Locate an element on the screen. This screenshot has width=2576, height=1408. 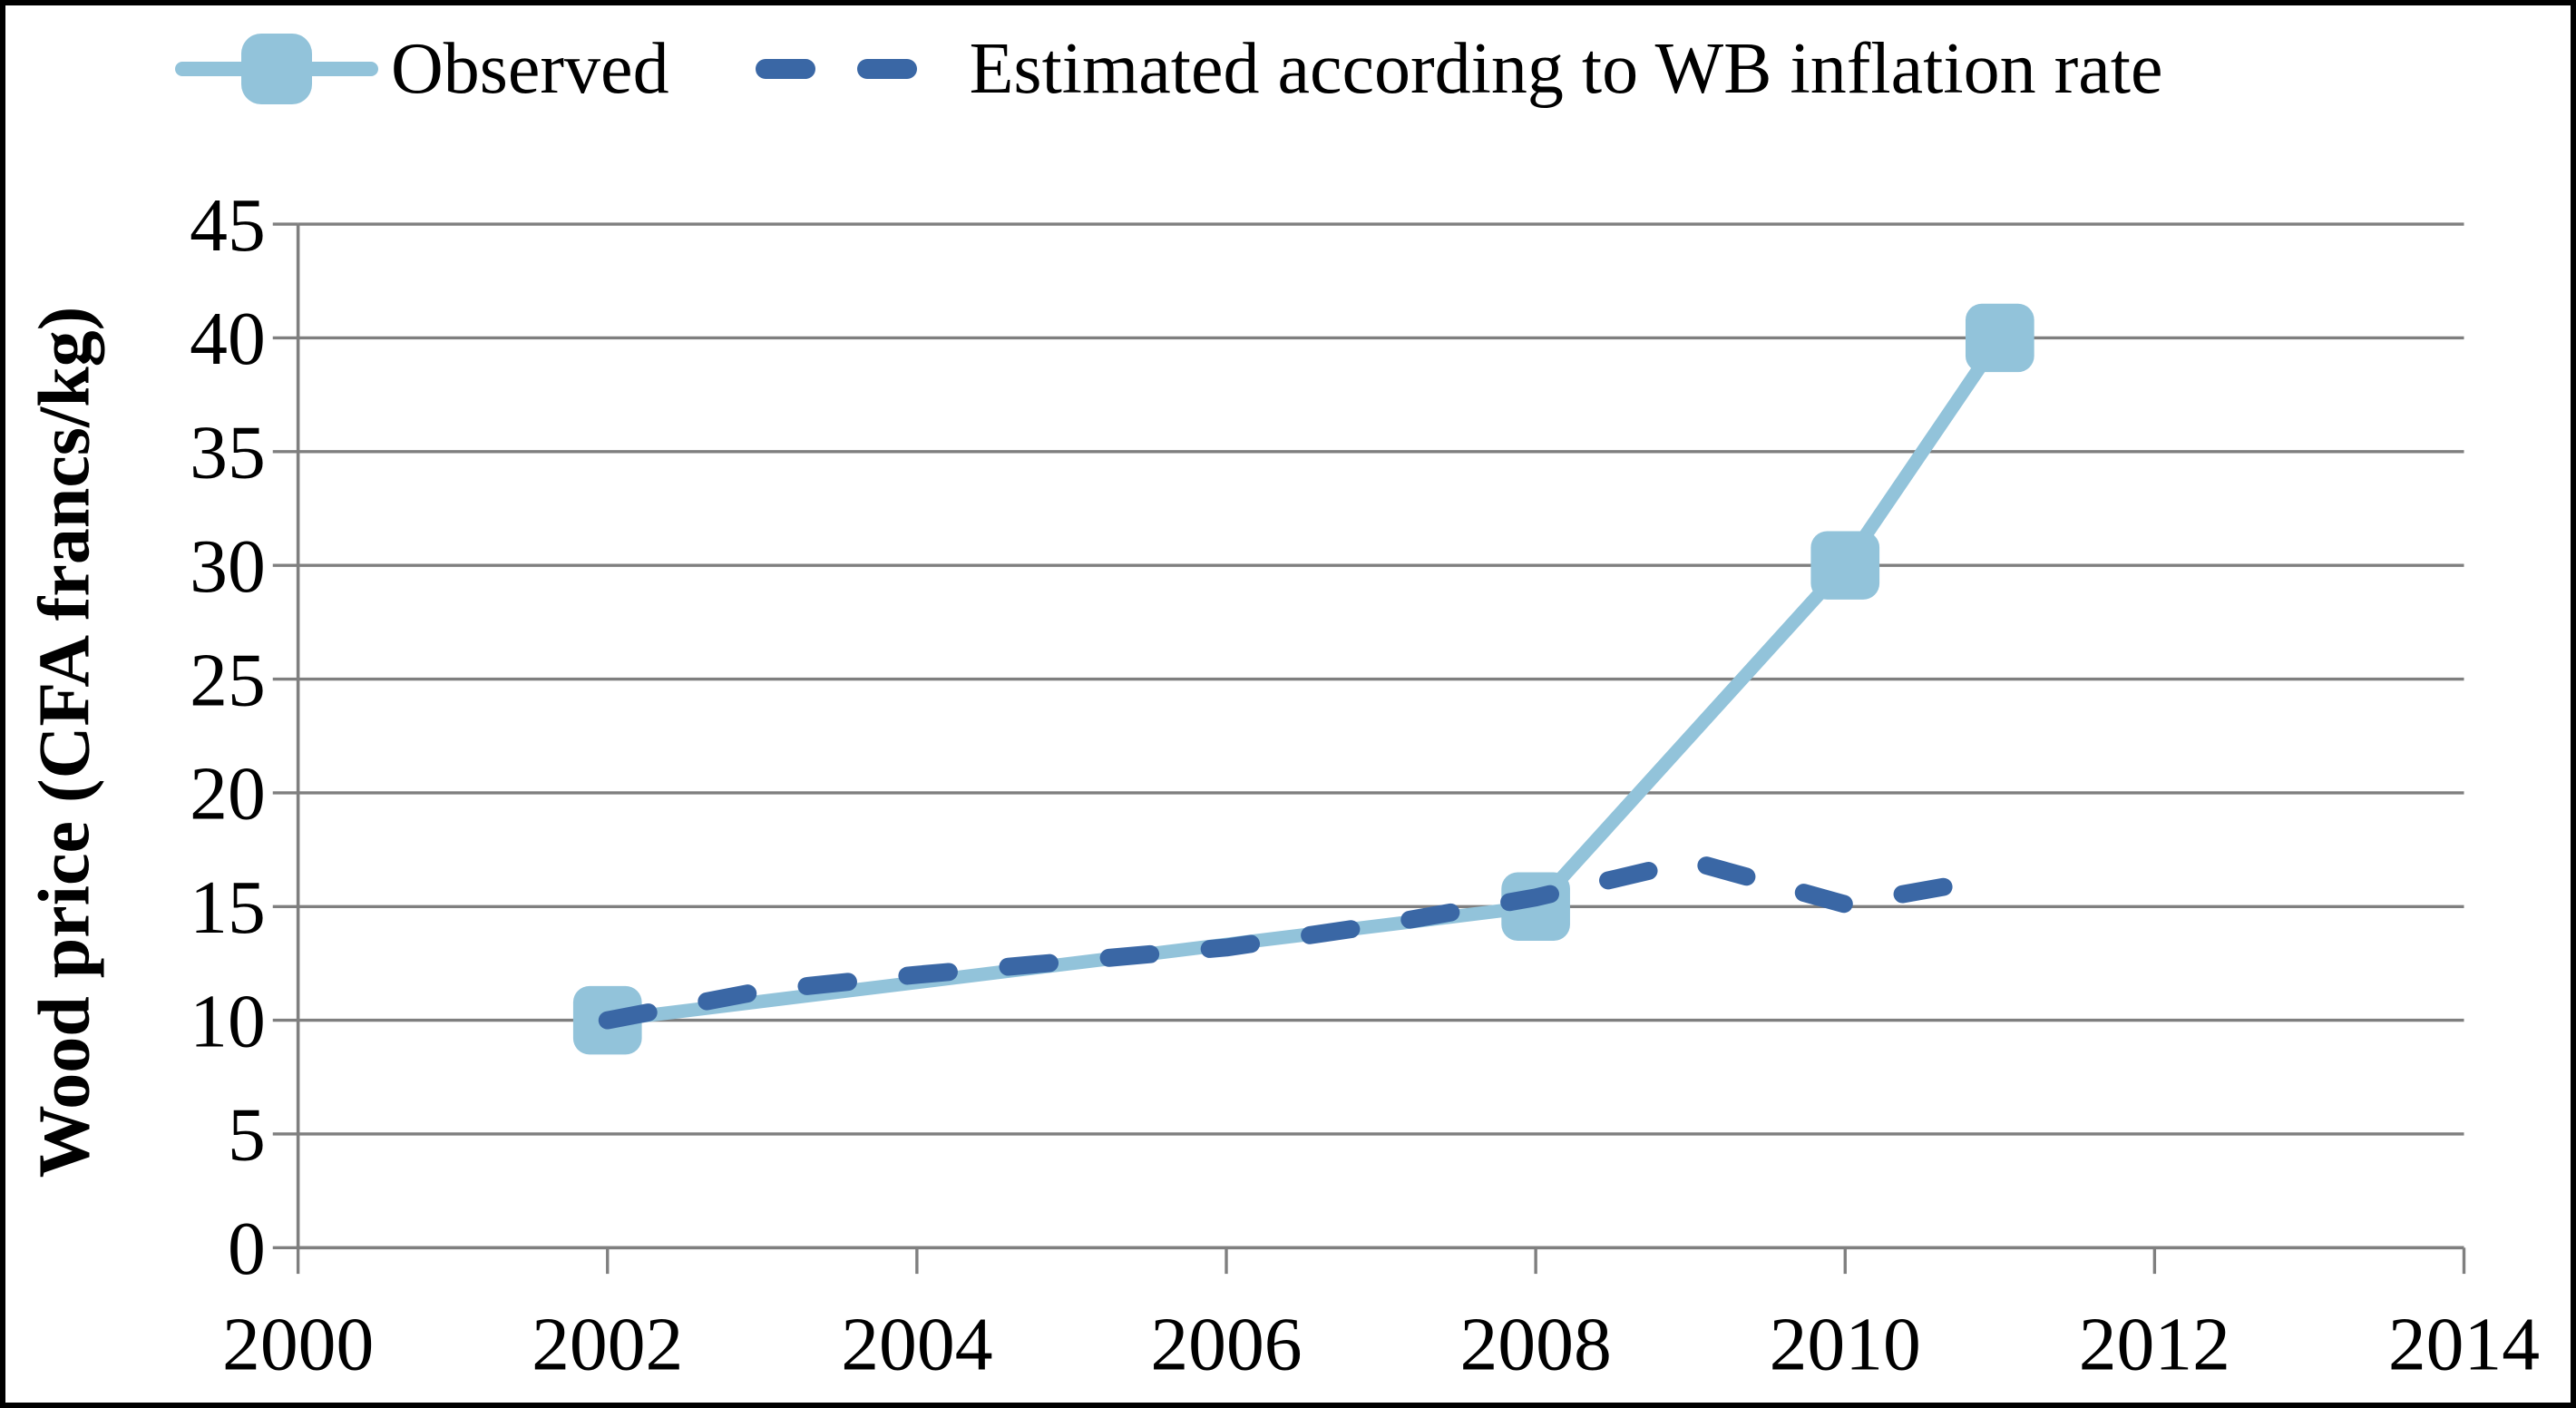
y-tick-label: 10 is located at coordinates (228, 1023).